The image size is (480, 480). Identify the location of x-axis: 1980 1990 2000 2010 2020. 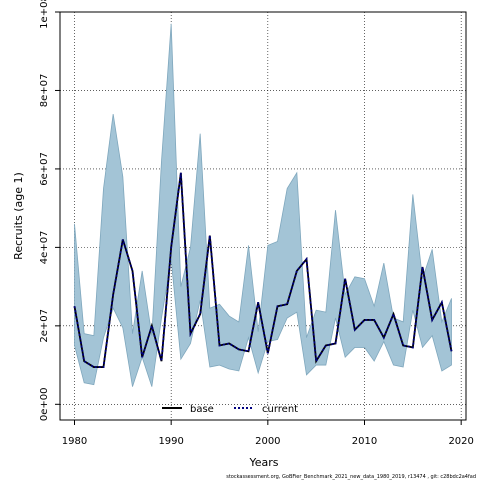
(268, 433).